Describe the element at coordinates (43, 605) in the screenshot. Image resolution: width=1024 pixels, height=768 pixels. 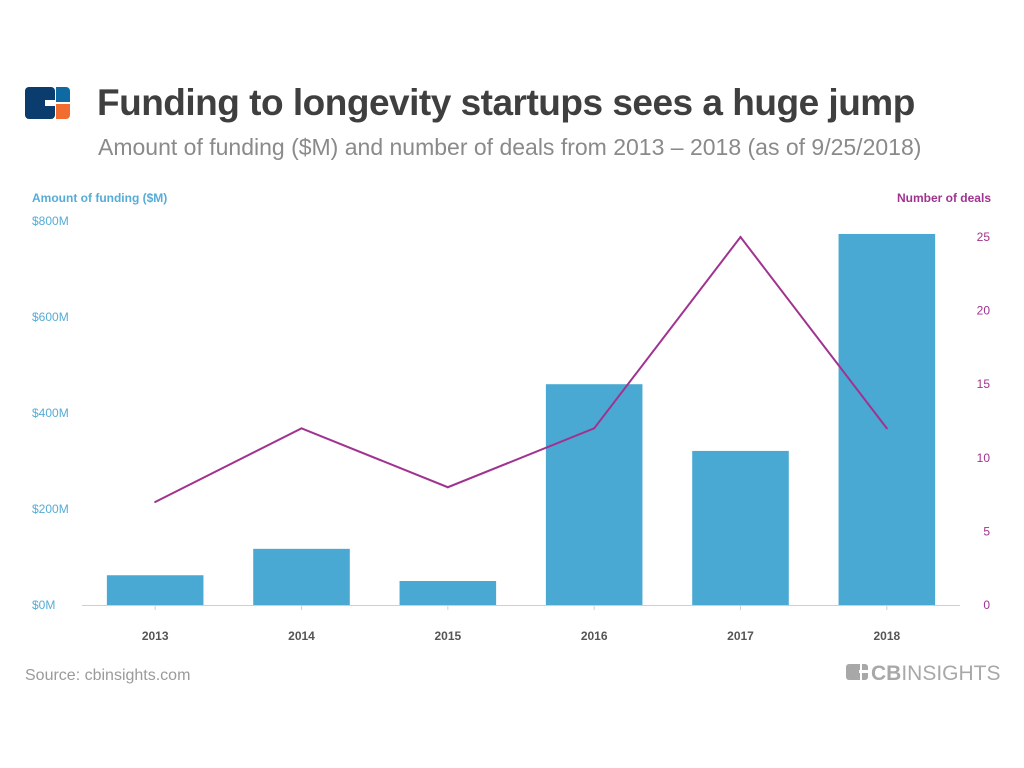
I see `y-tick-label: $0M` at that location.